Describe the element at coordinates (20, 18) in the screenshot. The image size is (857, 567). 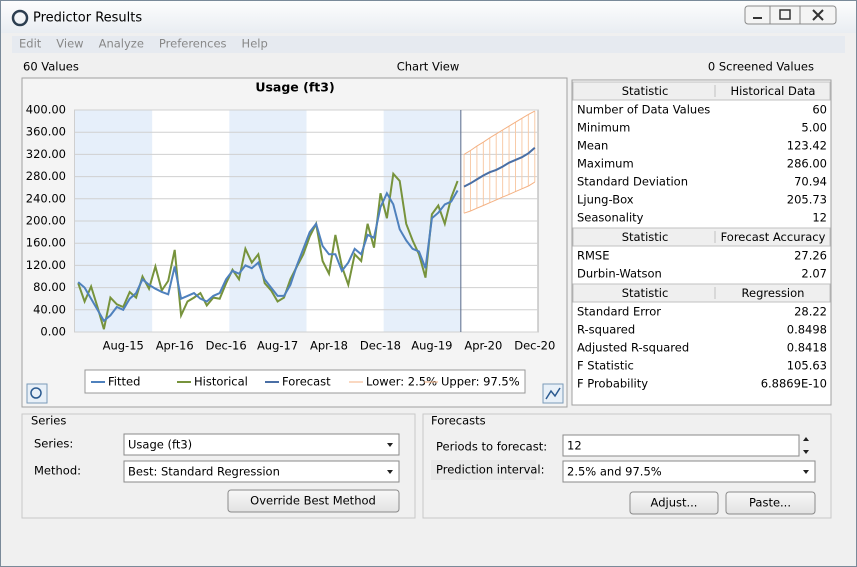
I see `app-icon` at that location.